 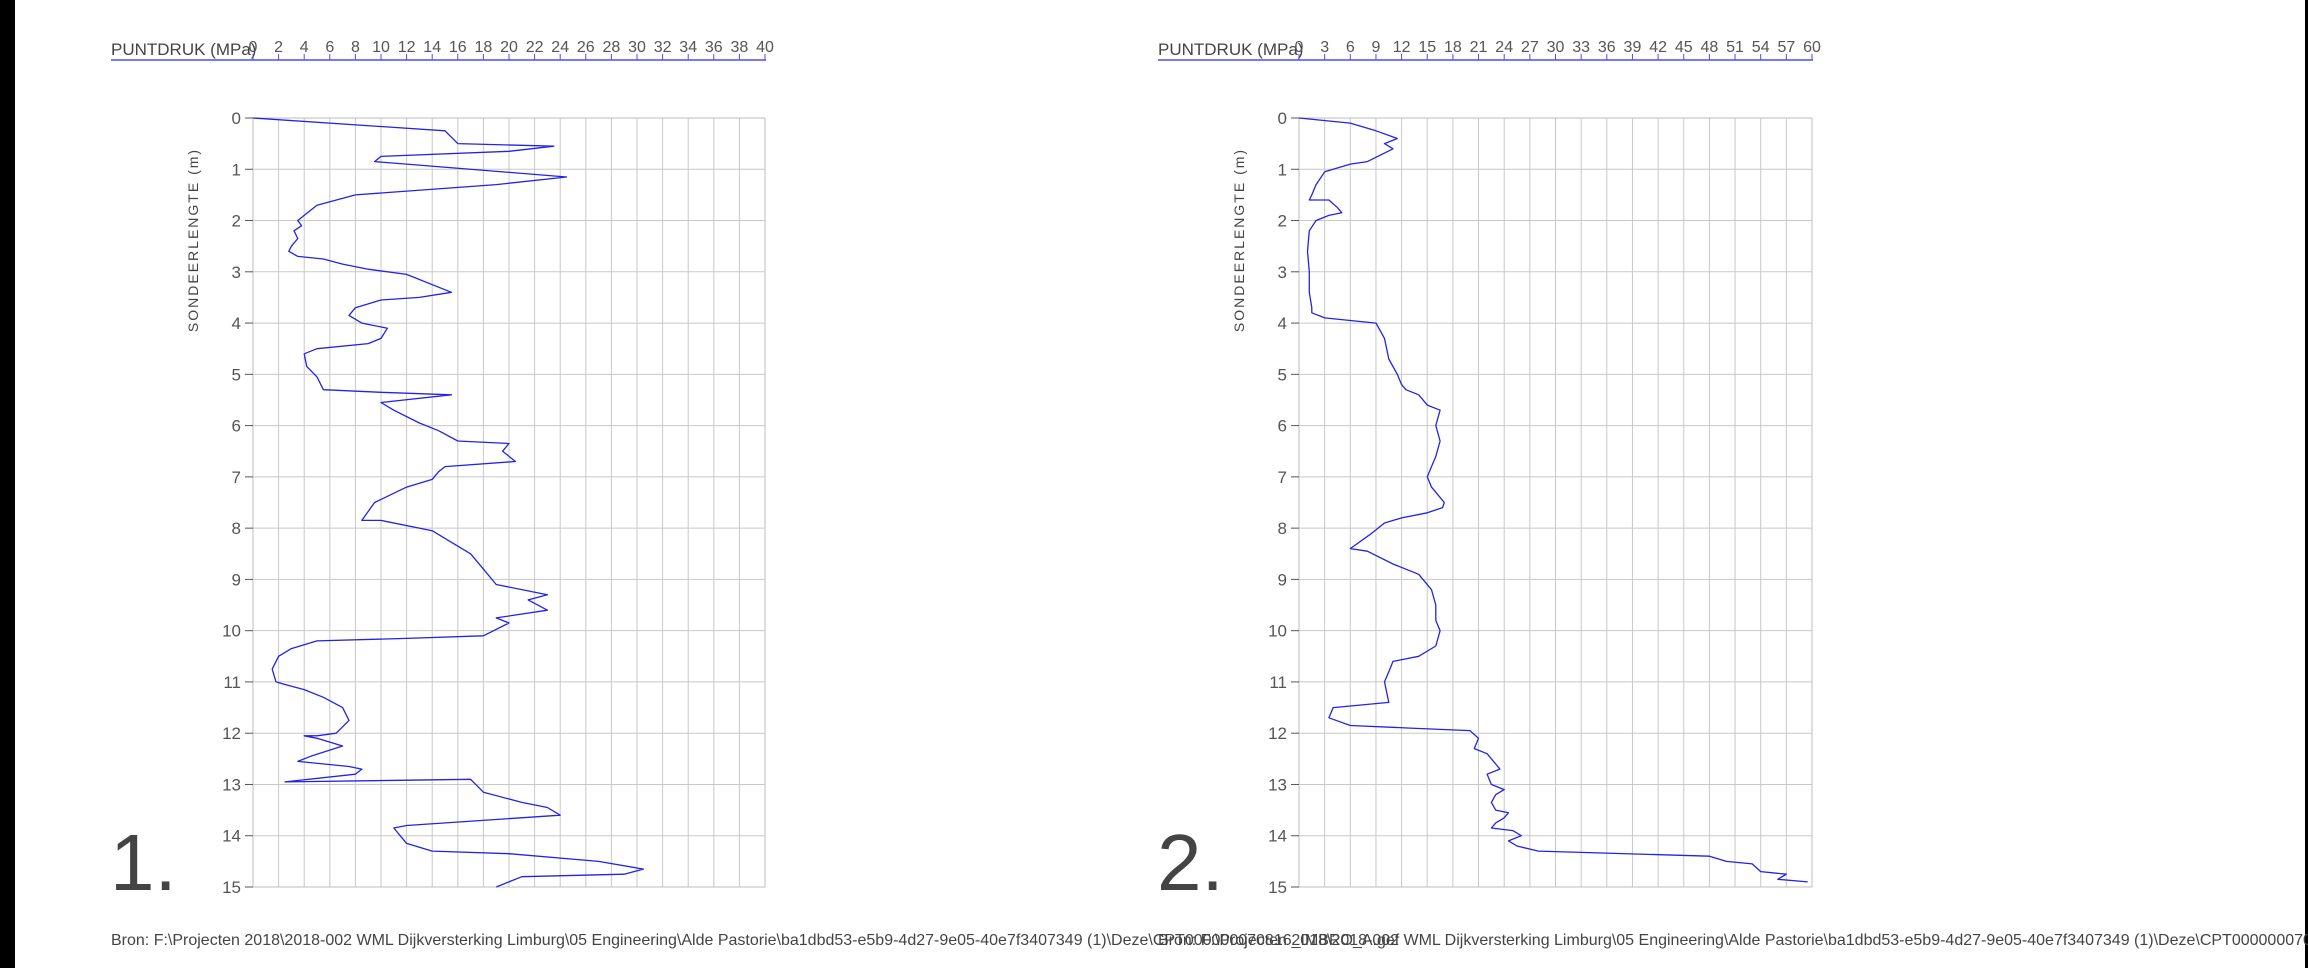 I want to click on x-tick-label: 14, so click(x=432, y=47).